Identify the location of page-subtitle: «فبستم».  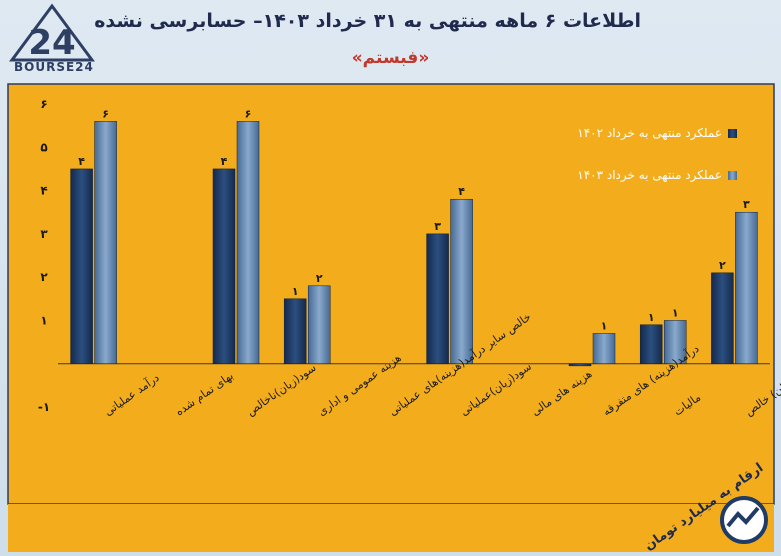
(390, 58).